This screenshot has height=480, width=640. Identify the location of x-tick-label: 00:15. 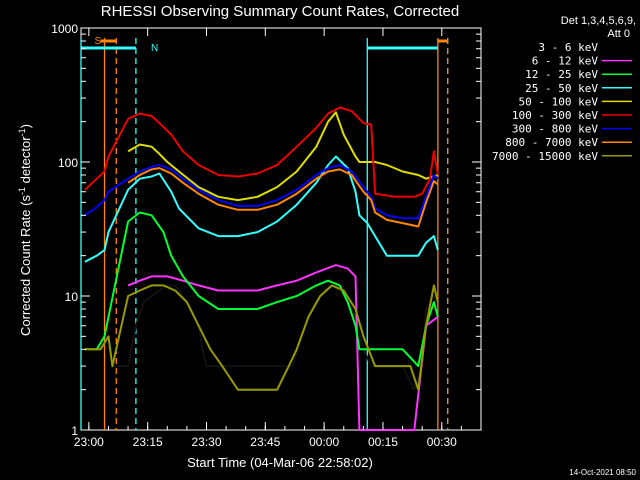
(383, 442).